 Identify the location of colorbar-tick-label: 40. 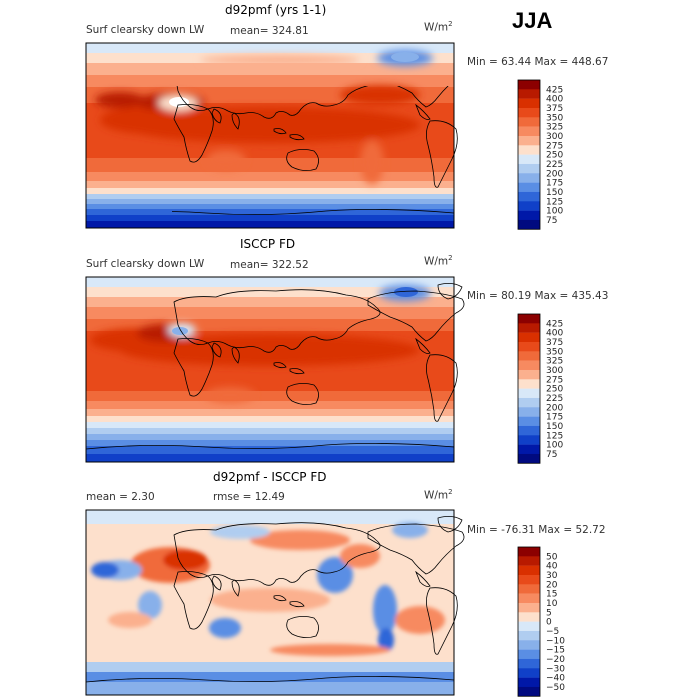
(552, 567).